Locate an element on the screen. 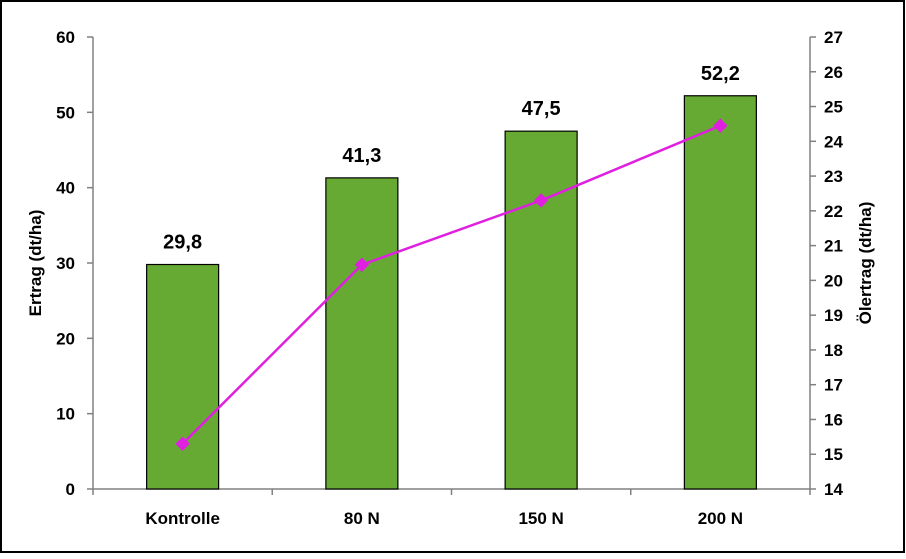 The image size is (906, 559). y2-tick-label: 26 is located at coordinates (833, 72).